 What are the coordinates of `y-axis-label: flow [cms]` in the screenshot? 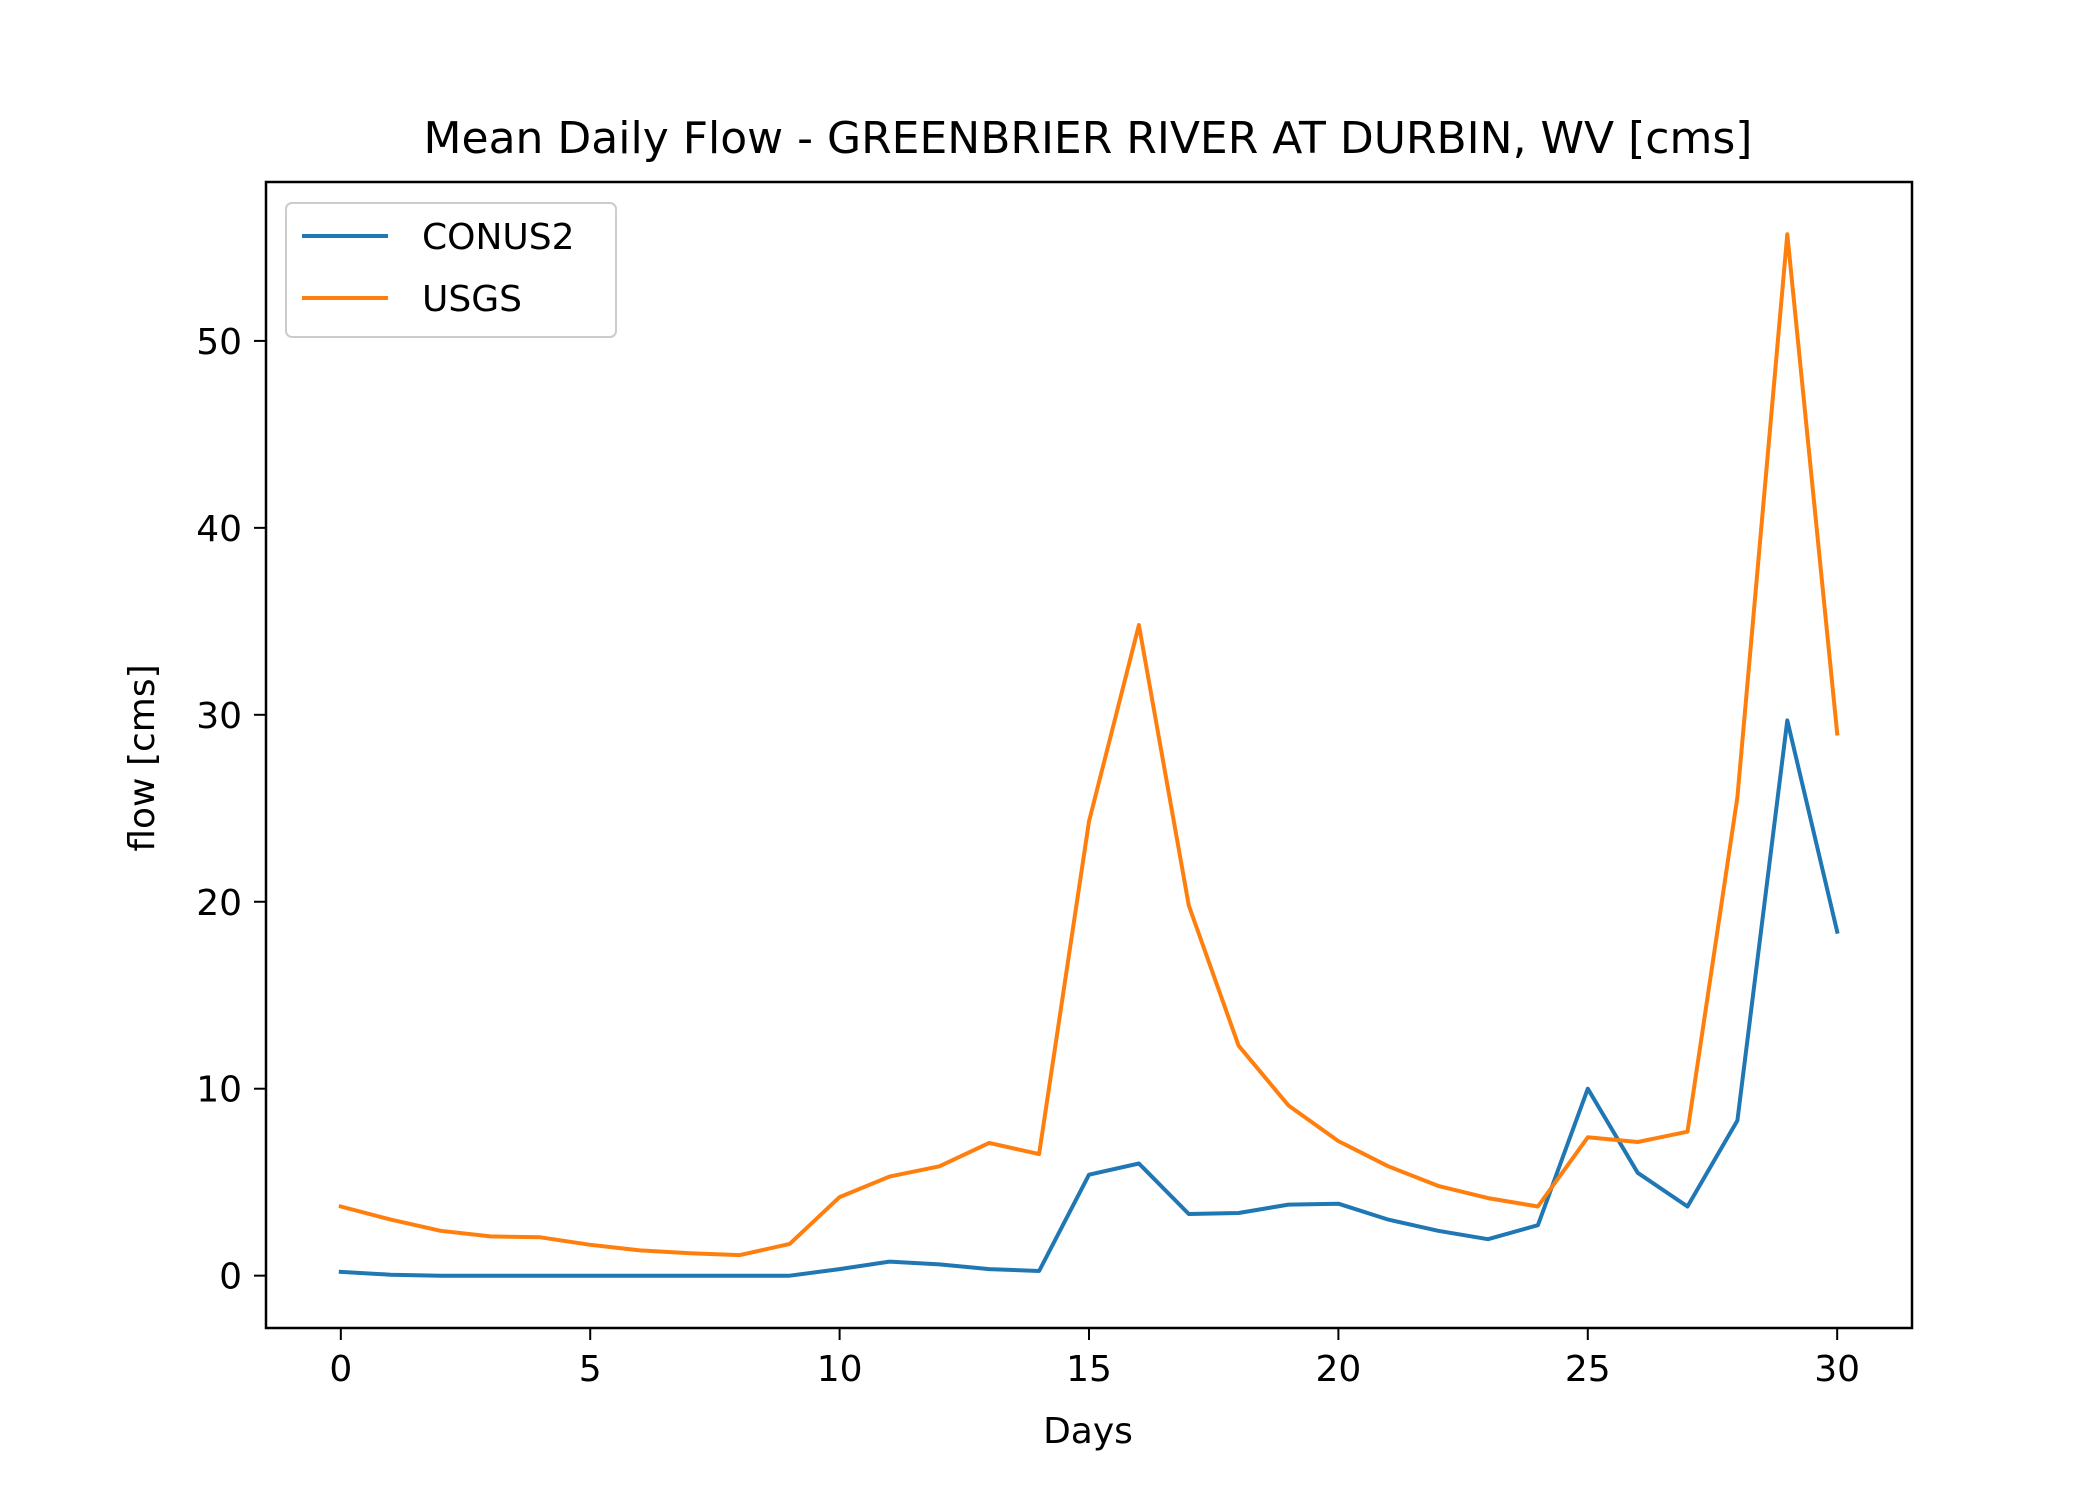 It's located at (142, 757).